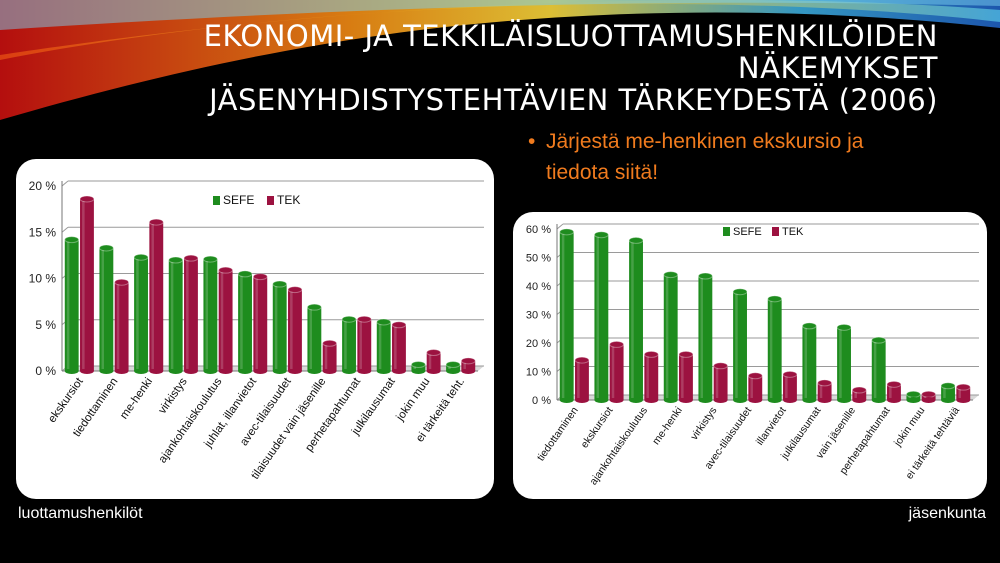 This screenshot has width=1000, height=563. I want to click on legend-label-tek: TEK, so click(288, 200).